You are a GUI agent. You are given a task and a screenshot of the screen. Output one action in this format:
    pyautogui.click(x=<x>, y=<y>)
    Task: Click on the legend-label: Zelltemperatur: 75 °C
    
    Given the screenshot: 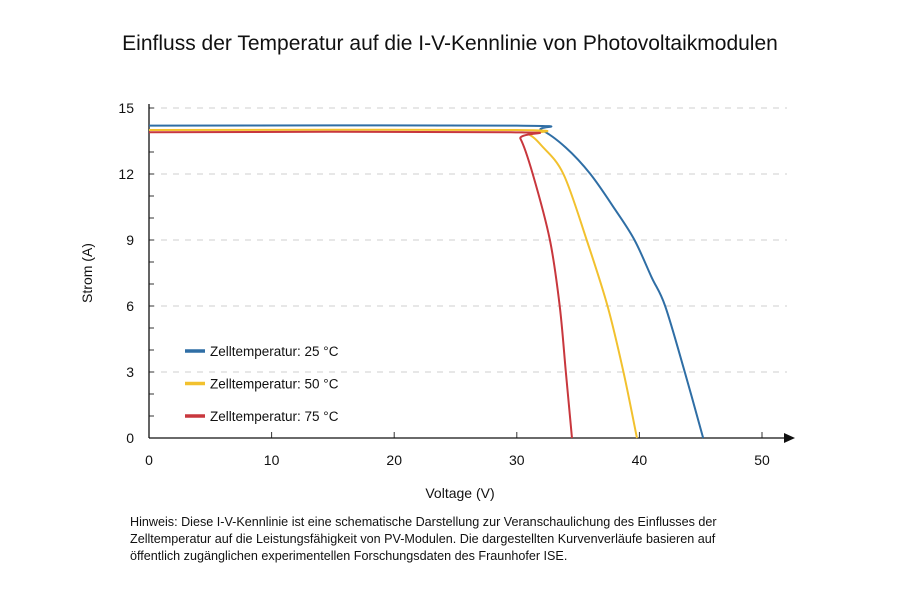 What is the action you would take?
    pyautogui.click(x=274, y=416)
    